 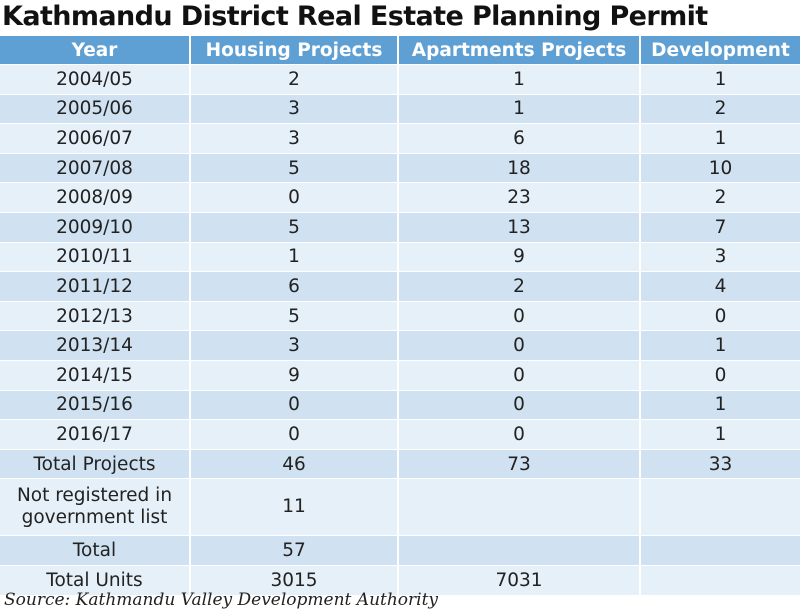 I want to click on cell-year: 2005/06, so click(x=95, y=108).